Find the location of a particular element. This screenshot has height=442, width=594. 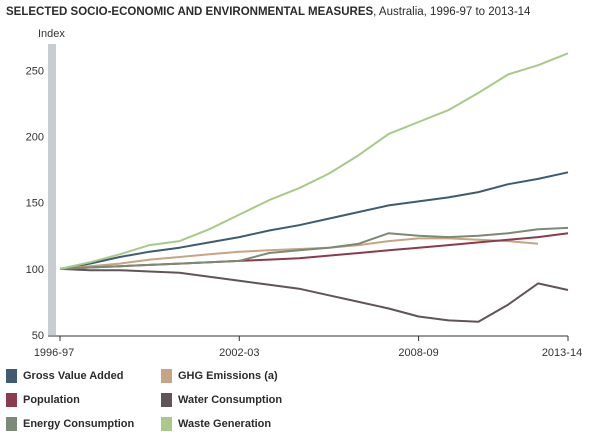

legend-label: Population is located at coordinates (51, 400).